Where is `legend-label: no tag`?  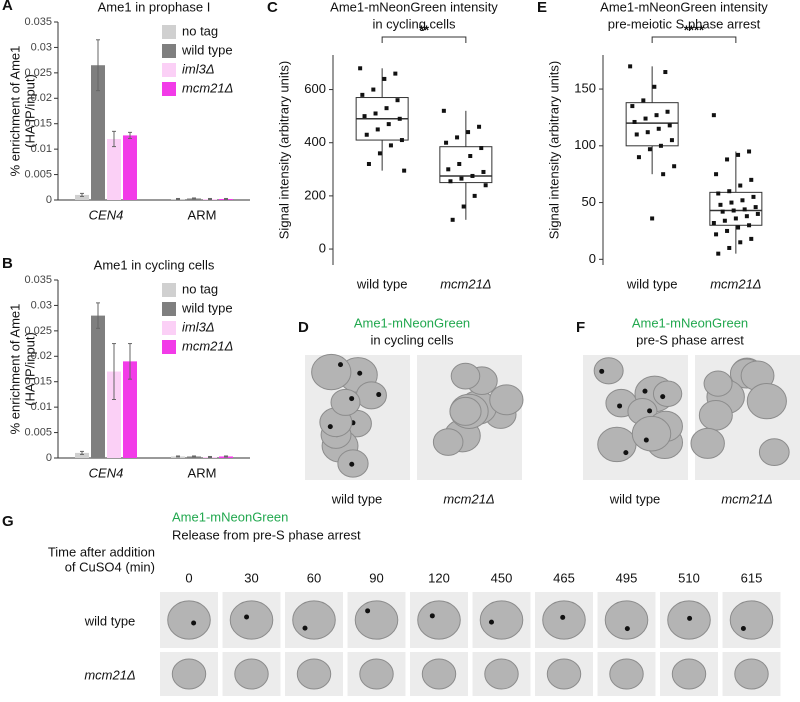
legend-label: no tag is located at coordinates (200, 288).